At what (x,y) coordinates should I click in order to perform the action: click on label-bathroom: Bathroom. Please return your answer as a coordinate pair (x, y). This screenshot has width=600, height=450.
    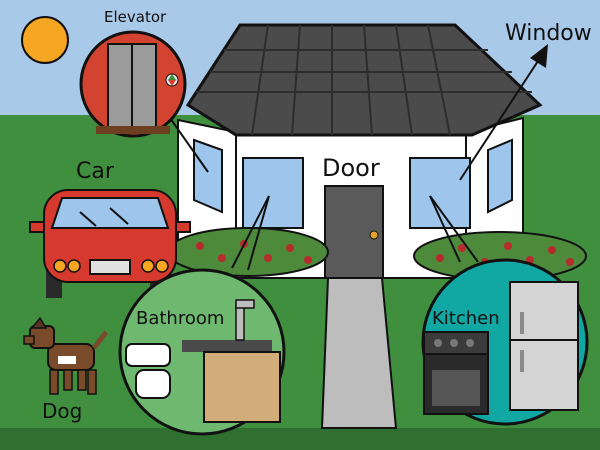
    Looking at the image, I should click on (180, 318).